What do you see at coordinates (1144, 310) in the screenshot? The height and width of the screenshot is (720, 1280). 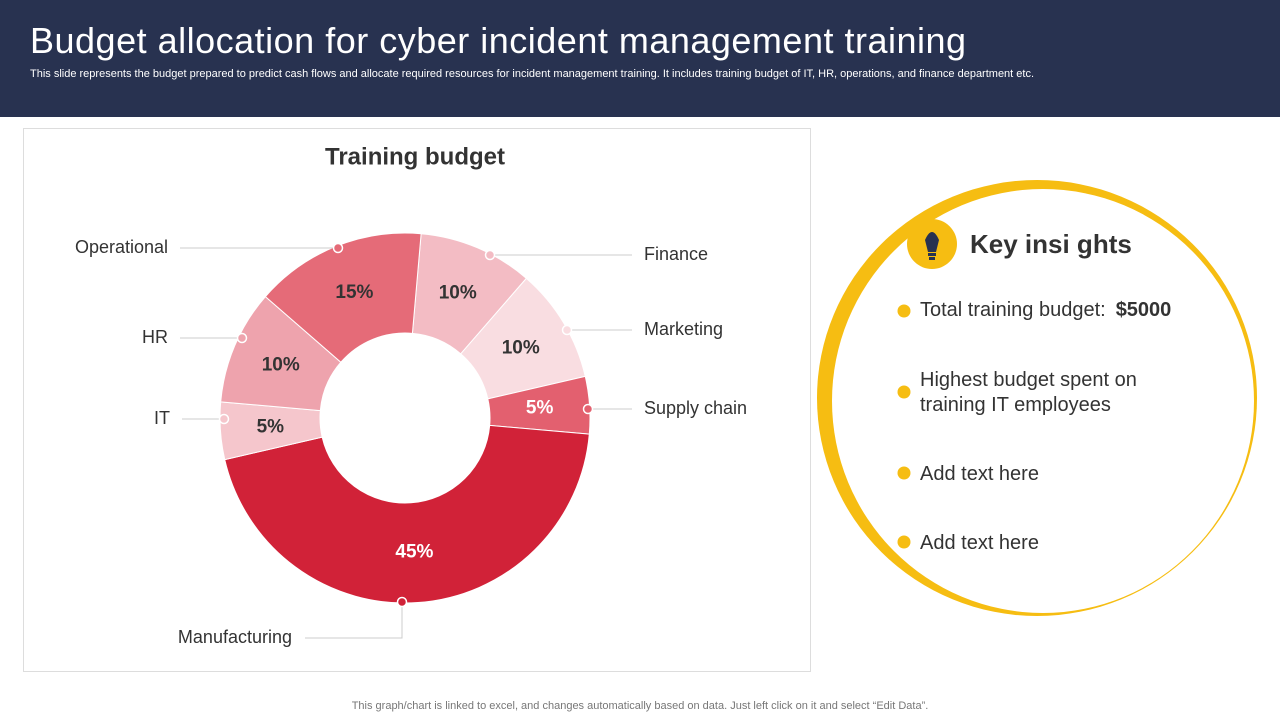 I see `insight-value: $5000` at bounding box center [1144, 310].